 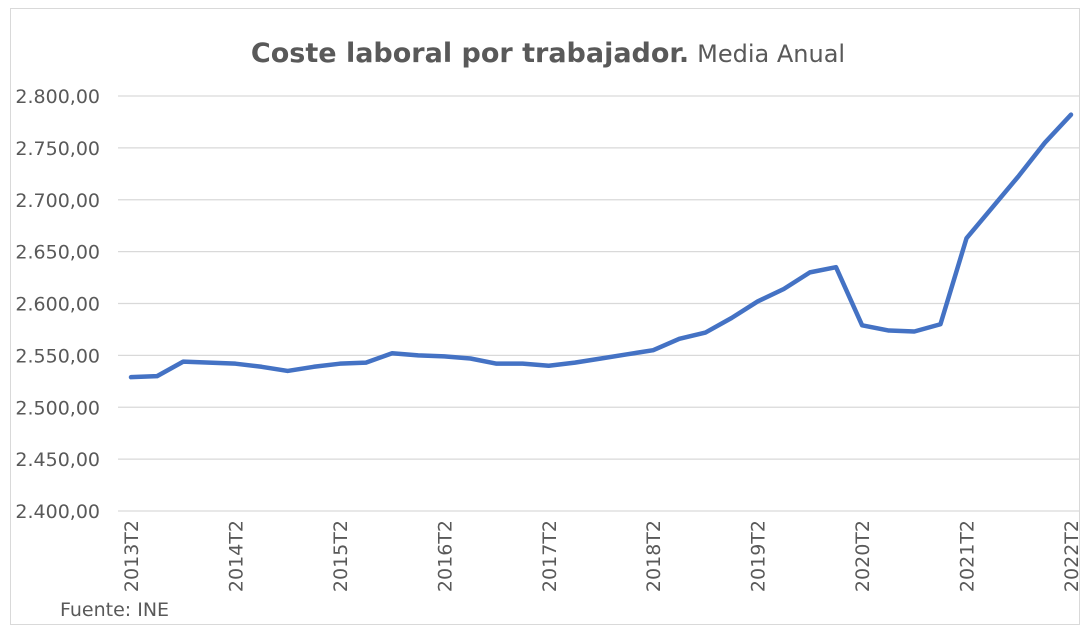 I want to click on x-tick-label: 2013T2, so click(x=132, y=556).